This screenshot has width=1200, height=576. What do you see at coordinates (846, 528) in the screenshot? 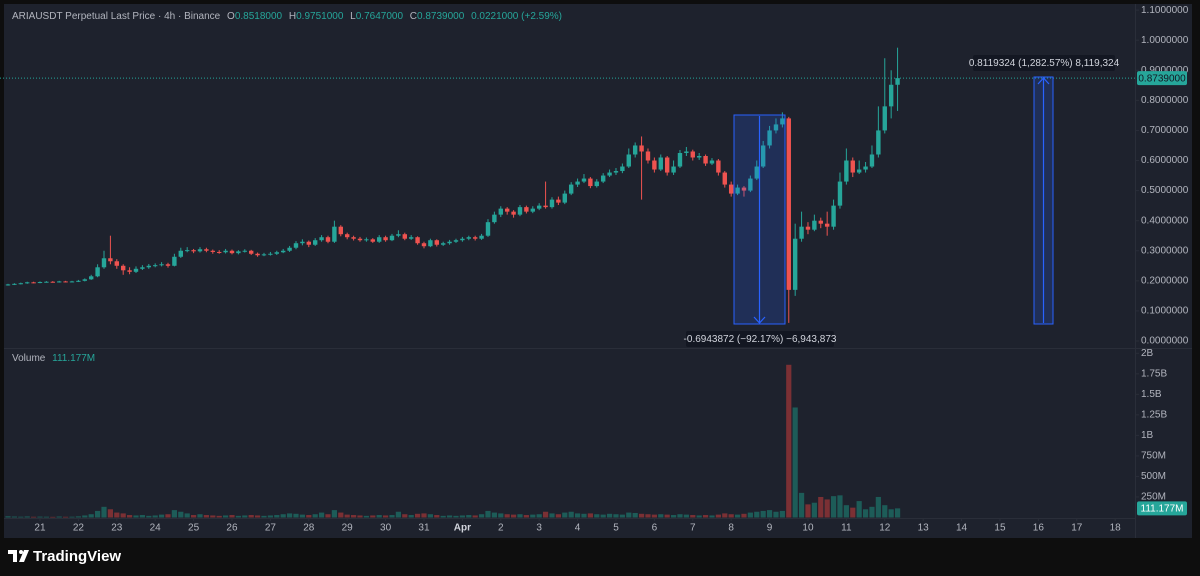
I see `x-tick-label: 11` at bounding box center [846, 528].